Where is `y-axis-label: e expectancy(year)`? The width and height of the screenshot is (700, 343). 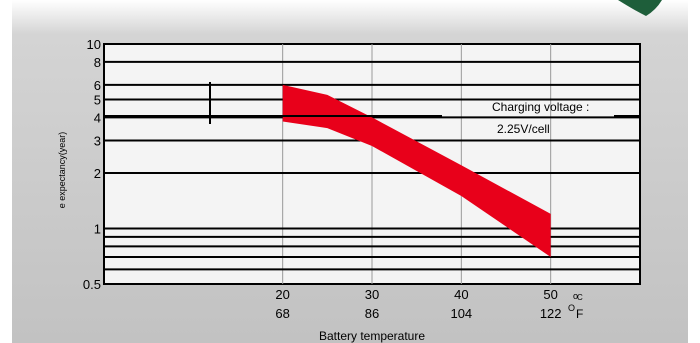 y-axis-label: e expectancy(year) is located at coordinates (62, 170).